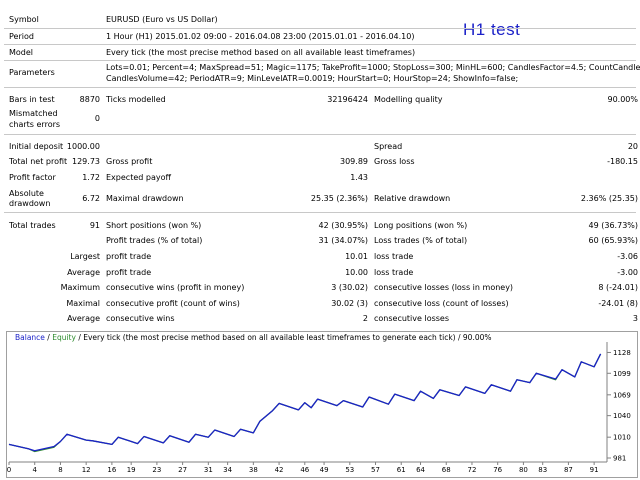 This screenshot has width=640, height=480. I want to click on gross-loss-label: Gross loss, so click(394, 161).